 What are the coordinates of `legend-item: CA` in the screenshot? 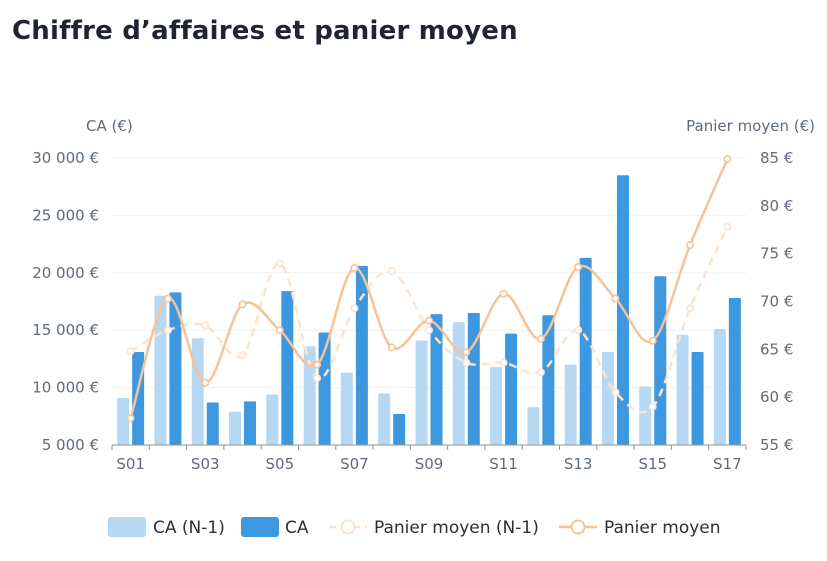 It's located at (275, 527).